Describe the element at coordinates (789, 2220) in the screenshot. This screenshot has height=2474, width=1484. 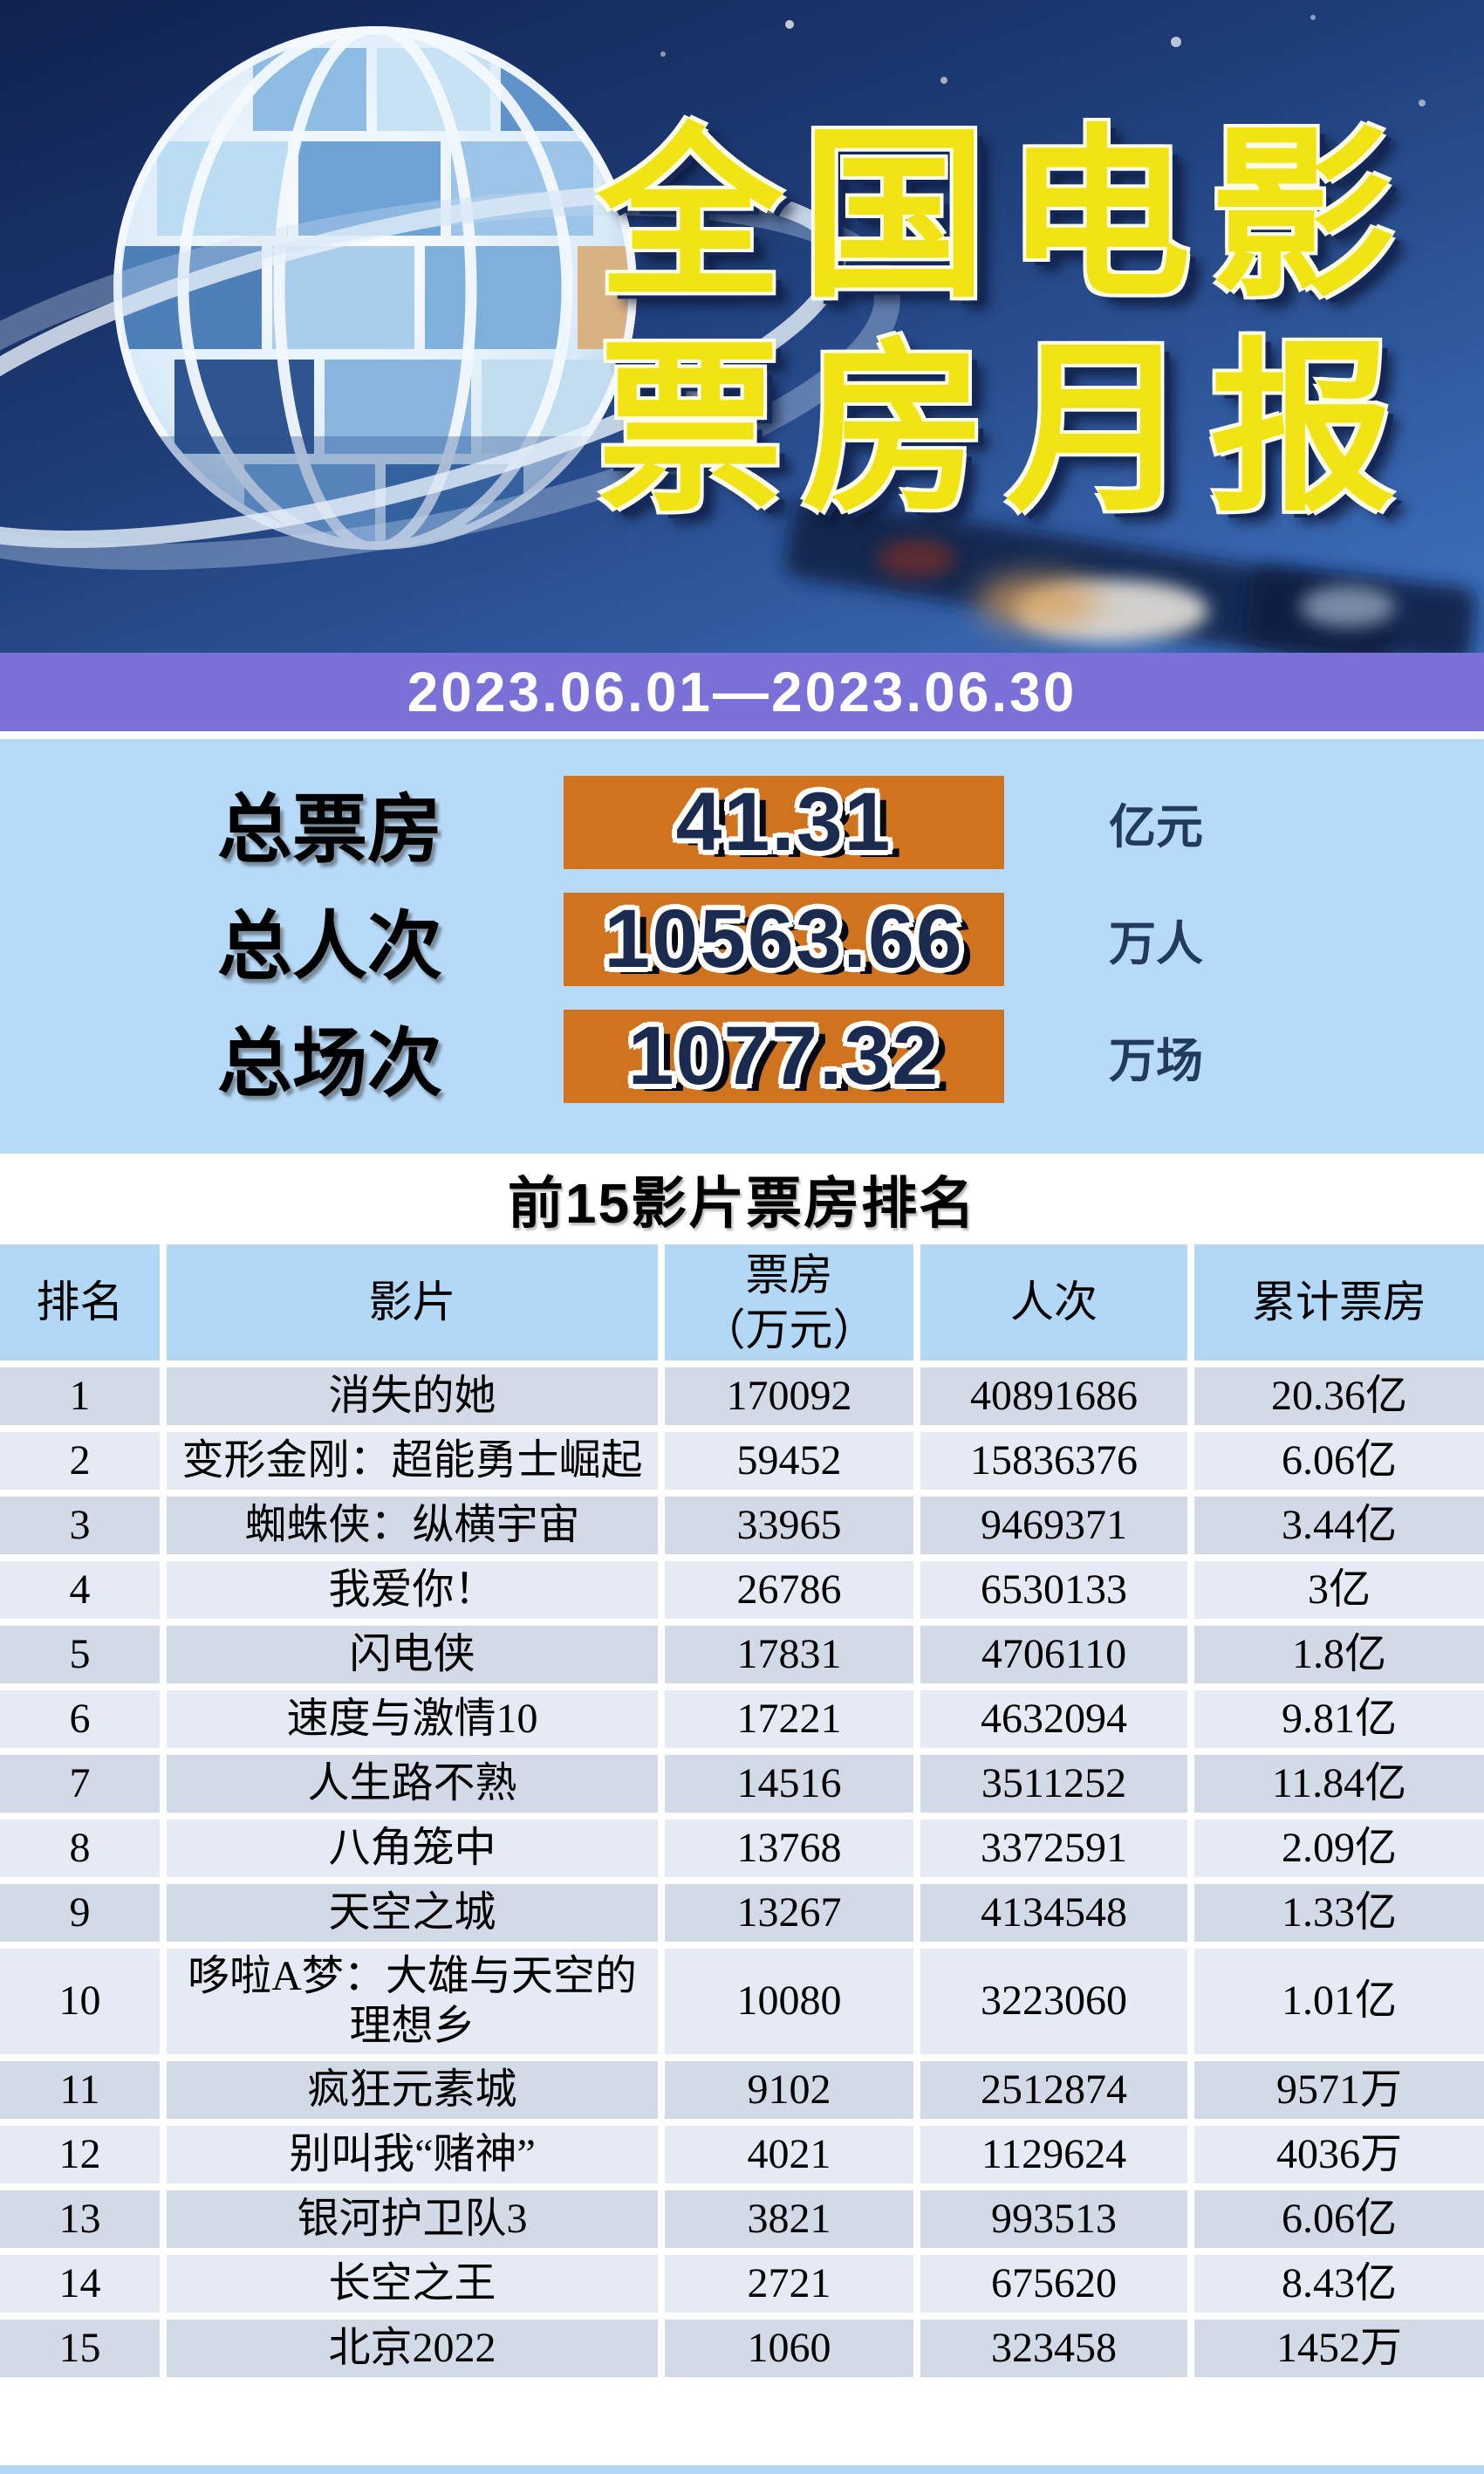
I see `boxoffice-cell: 3821` at that location.